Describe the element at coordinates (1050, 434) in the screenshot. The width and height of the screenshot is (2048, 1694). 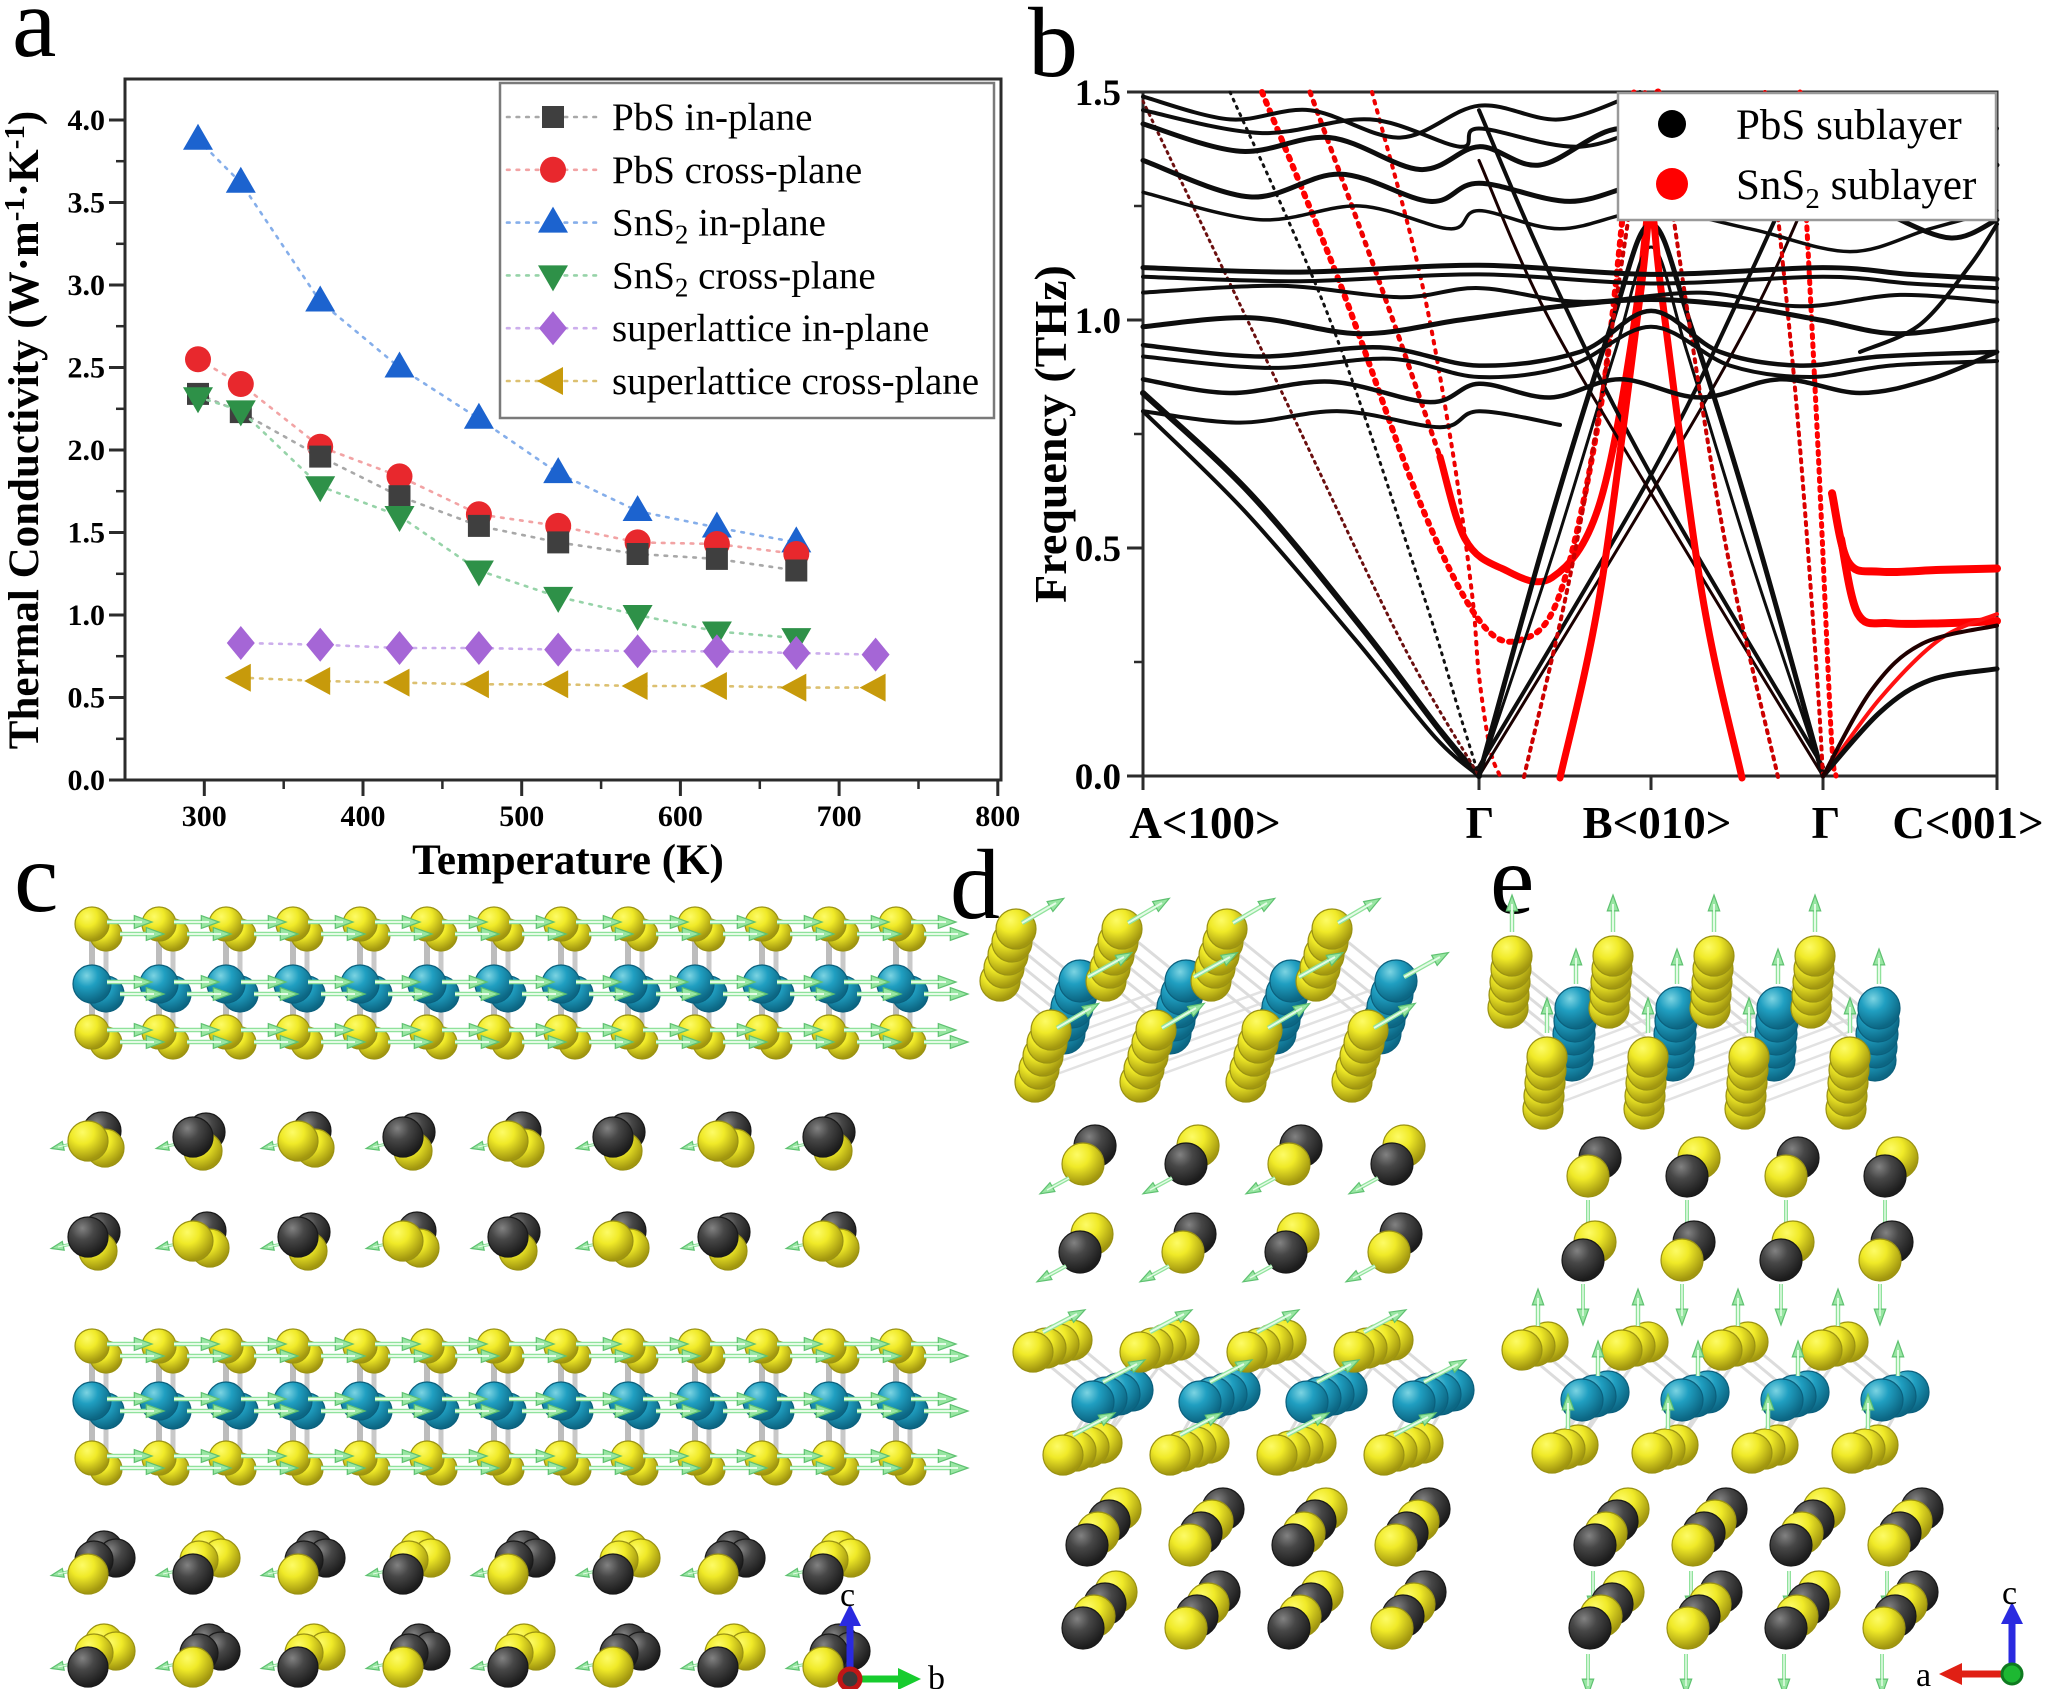
I see `svg-text: Frequency (THz)` at that location.